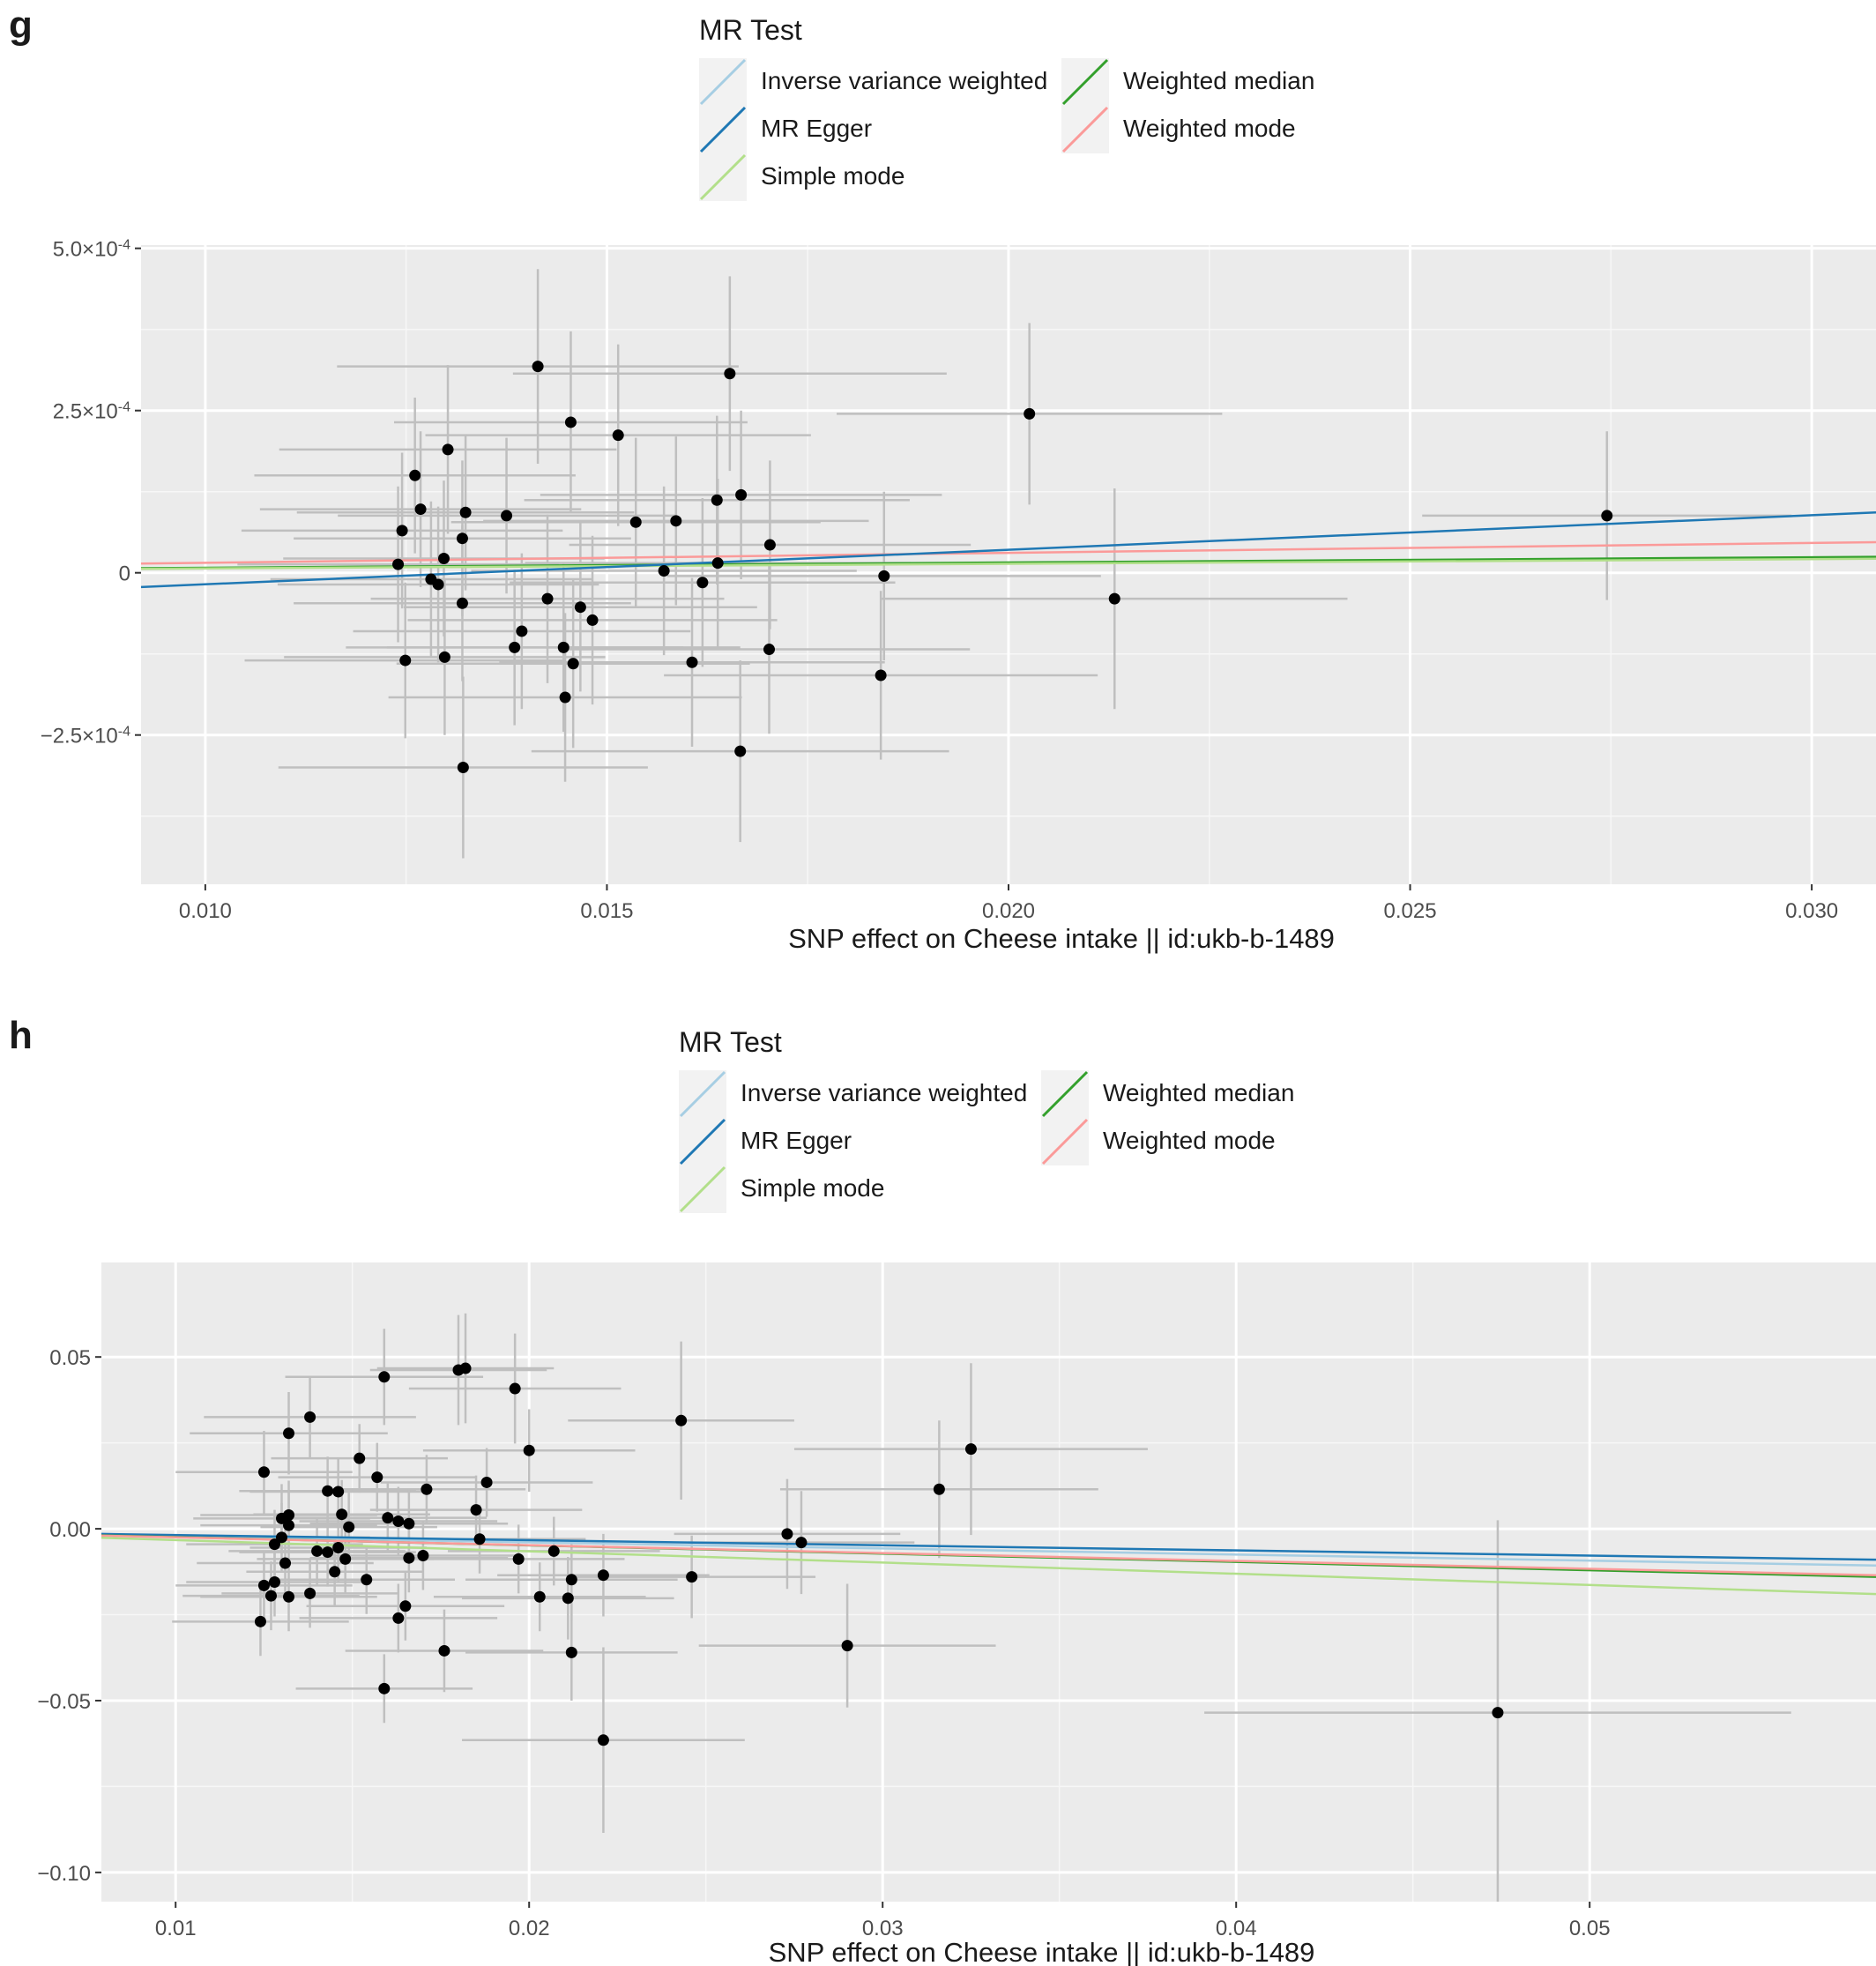 This screenshot has height=1966, width=1876. Describe the element at coordinates (205, 911) in the screenshot. I see `x-tick-label: 0.010` at that location.